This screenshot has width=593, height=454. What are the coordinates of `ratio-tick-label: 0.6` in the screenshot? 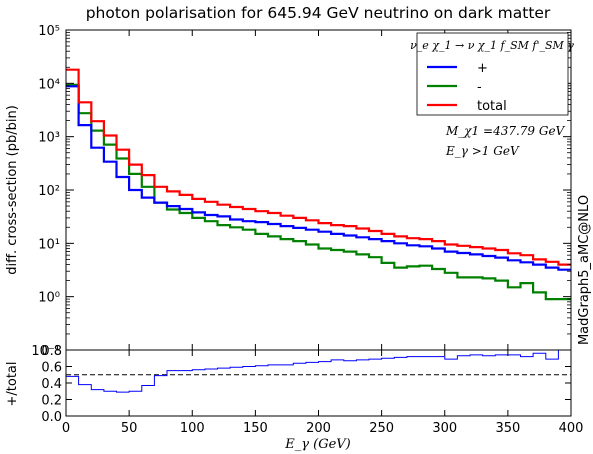 It's located at (51, 368).